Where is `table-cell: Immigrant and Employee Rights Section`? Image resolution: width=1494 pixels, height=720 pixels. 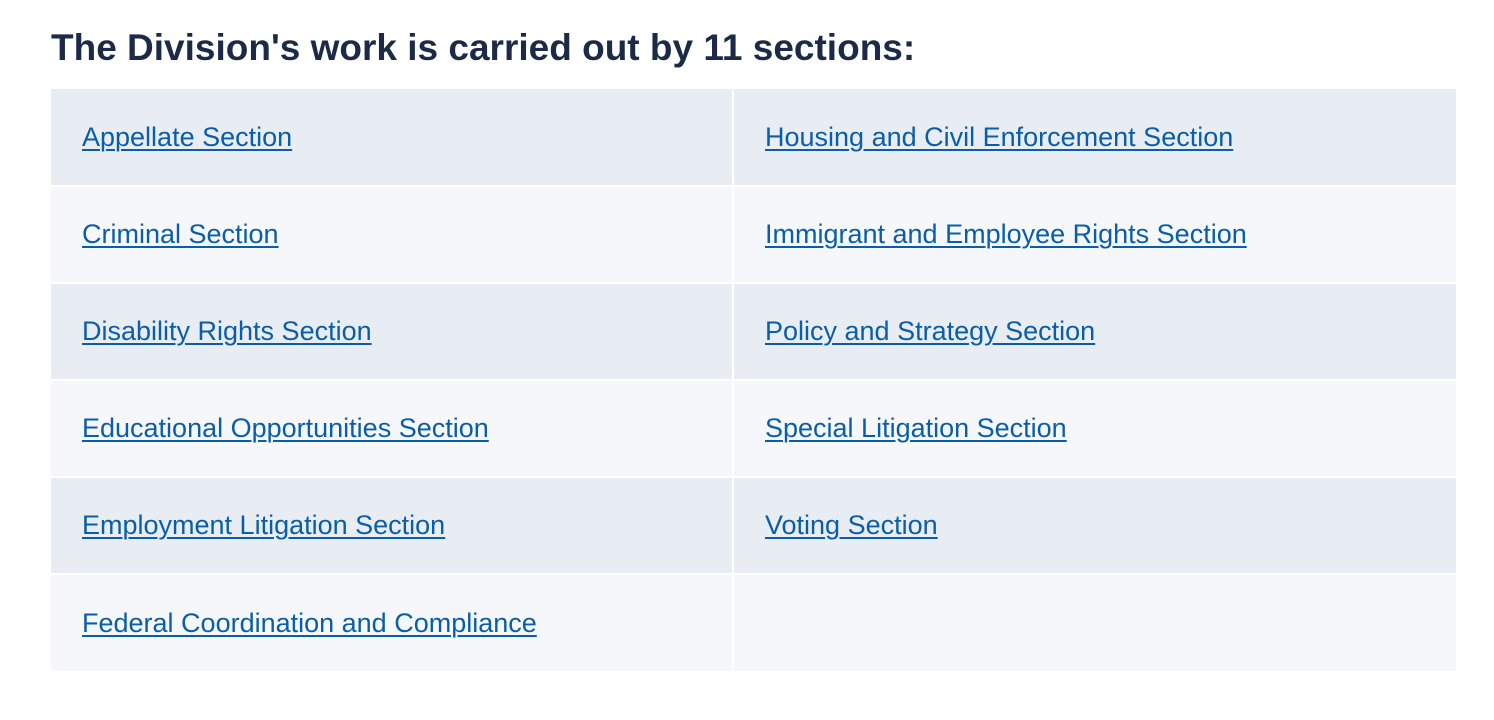
table-cell: Immigrant and Employee Rights Section is located at coordinates (1094, 234).